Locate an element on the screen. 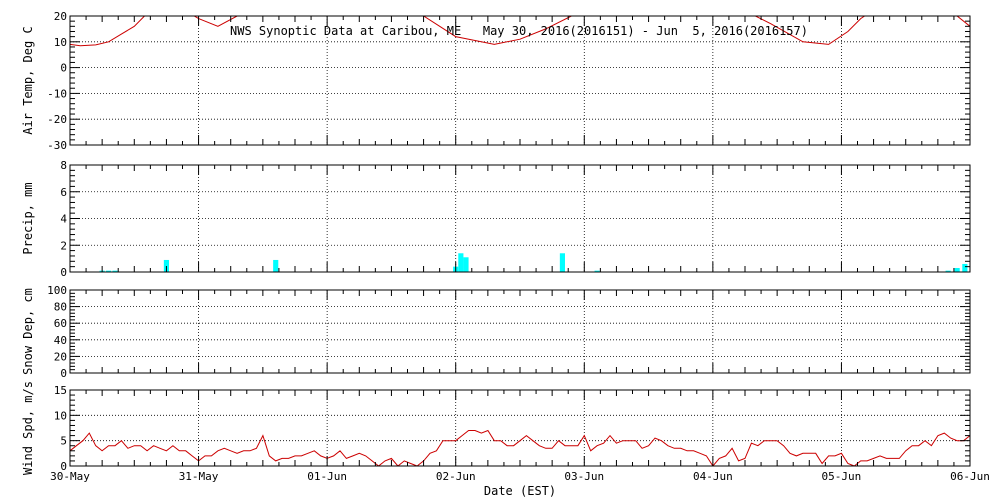  x-tick-label: 31-May is located at coordinates (199, 476).